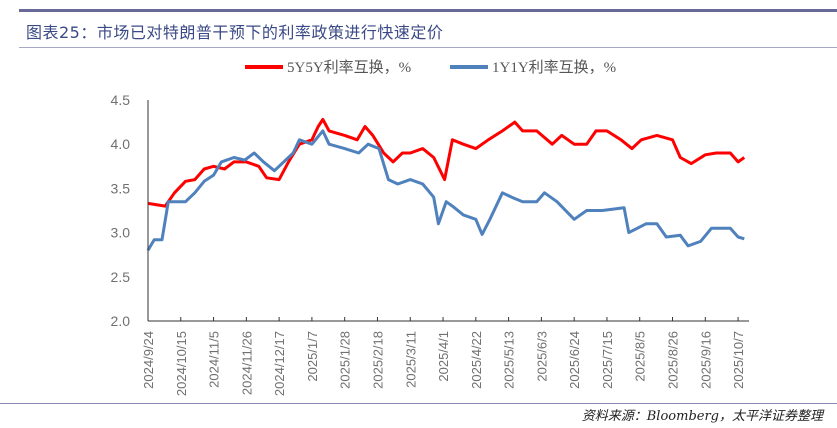  I want to click on y-tick-label: 4.0, so click(121, 144).